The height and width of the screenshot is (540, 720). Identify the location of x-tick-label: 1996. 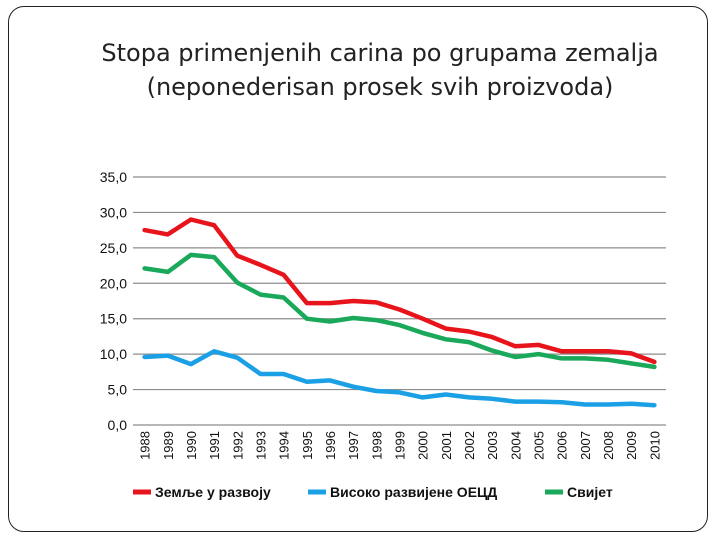
(330, 445).